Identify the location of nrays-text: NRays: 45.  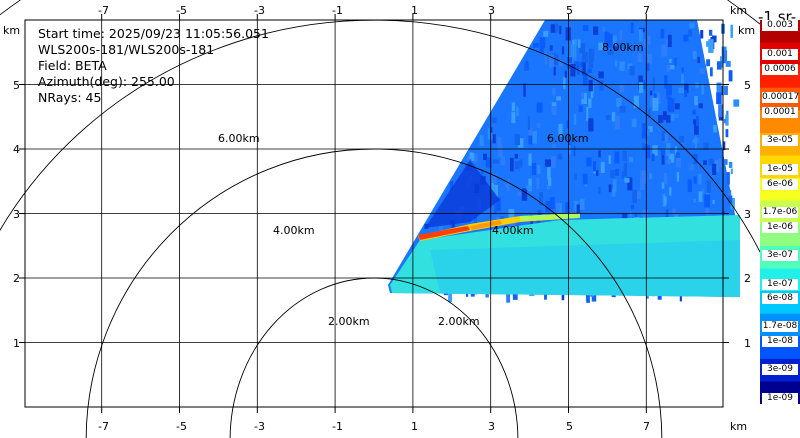
(70, 97).